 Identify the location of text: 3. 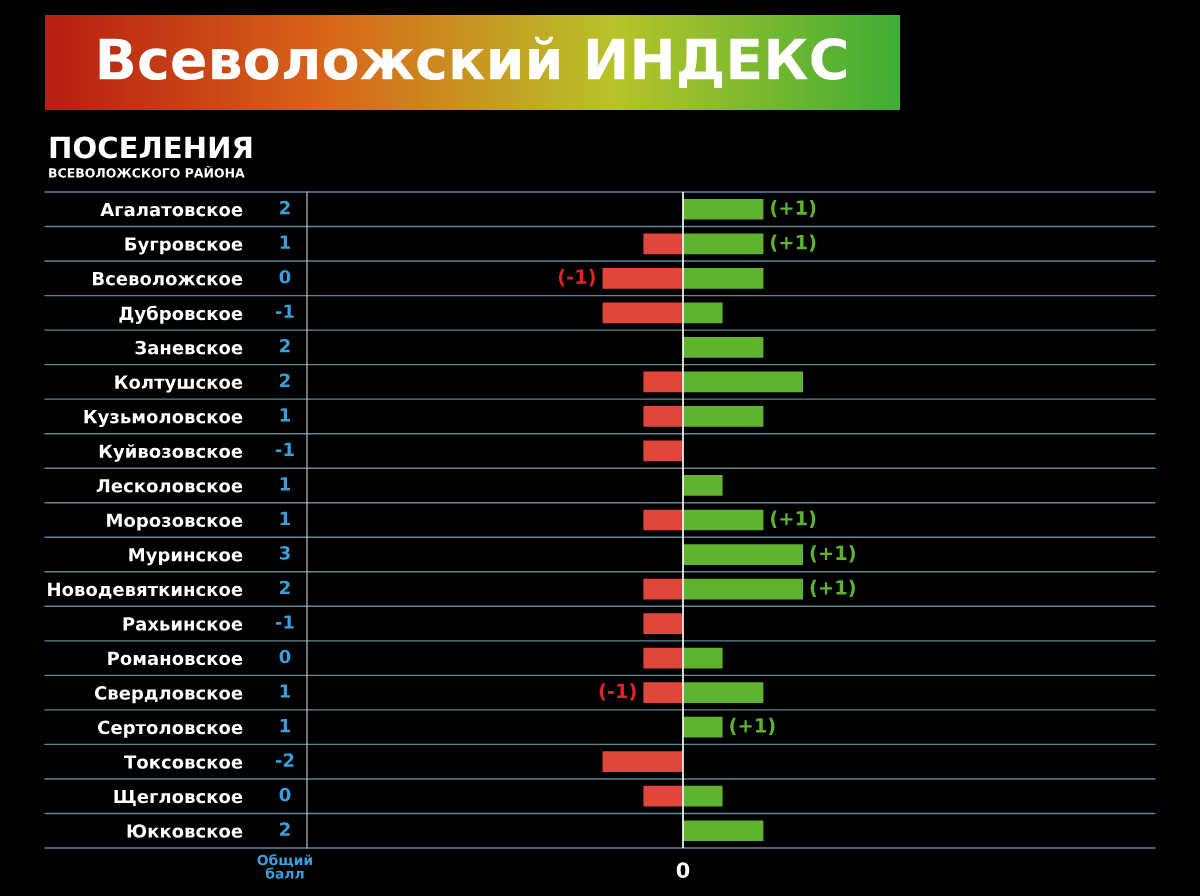
(284, 553).